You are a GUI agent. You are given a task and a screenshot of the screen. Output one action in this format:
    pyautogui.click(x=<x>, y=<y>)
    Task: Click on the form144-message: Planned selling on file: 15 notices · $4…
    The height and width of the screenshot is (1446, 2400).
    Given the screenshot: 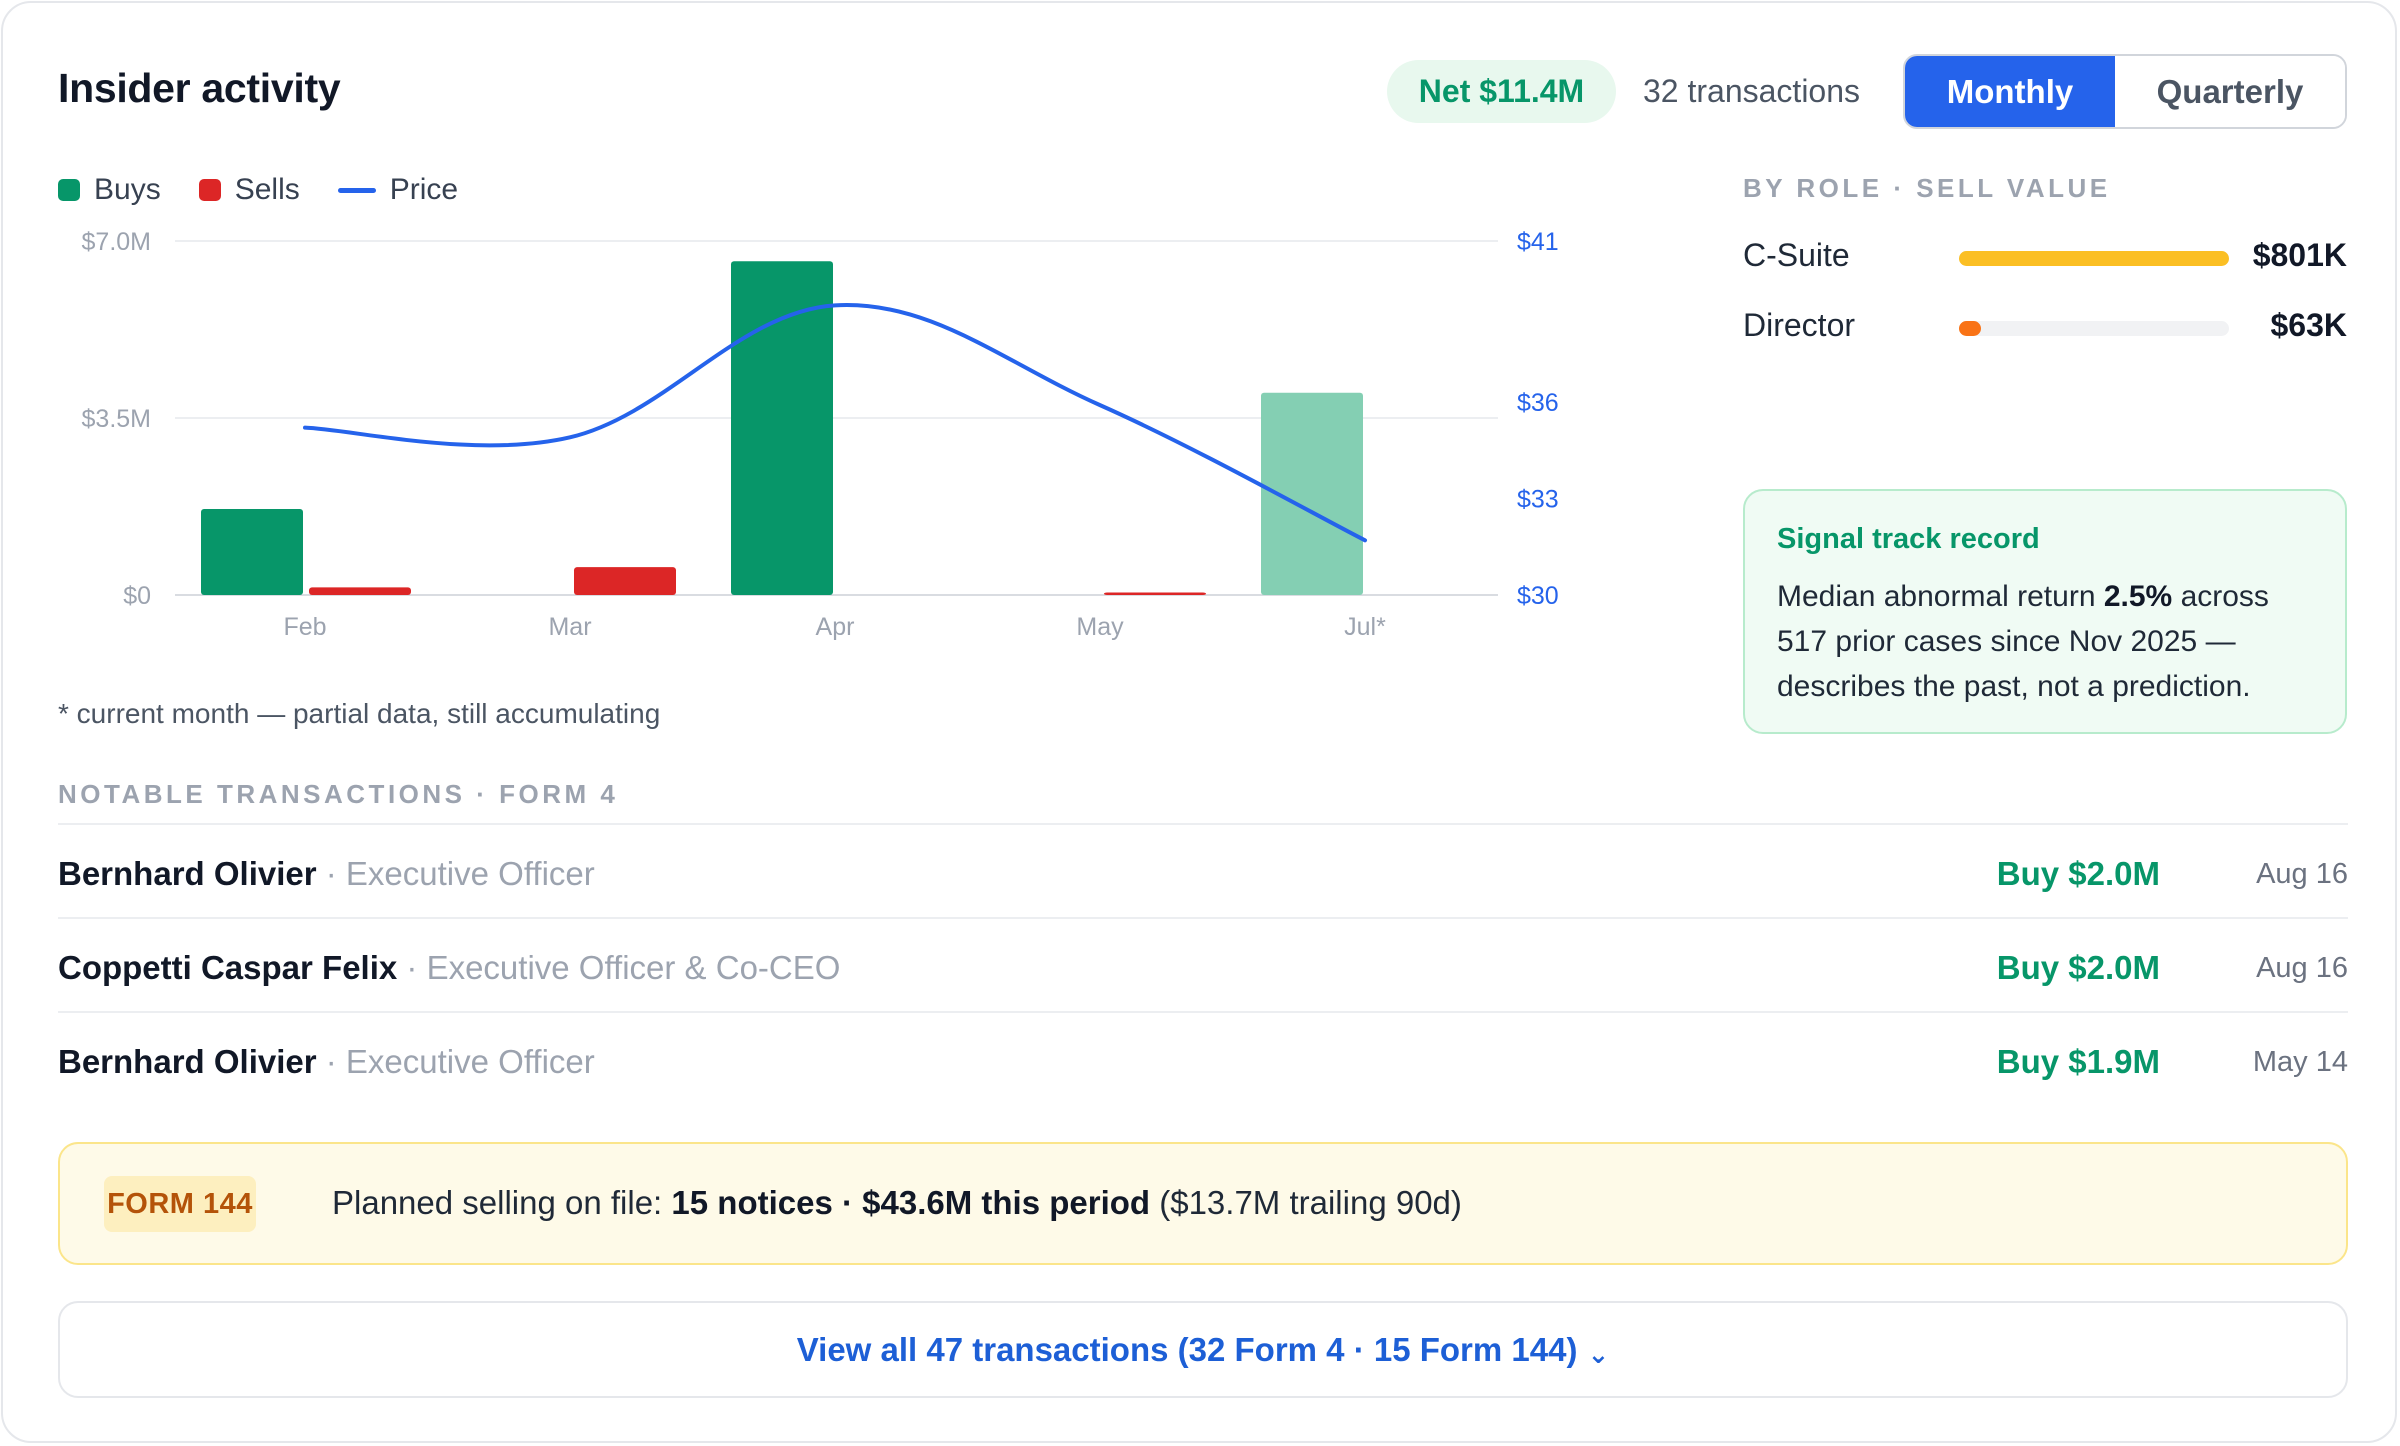 What is the action you would take?
    pyautogui.click(x=897, y=1203)
    